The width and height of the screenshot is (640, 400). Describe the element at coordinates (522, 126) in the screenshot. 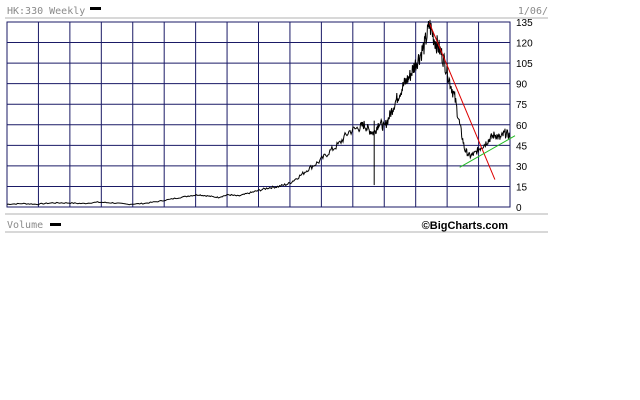

I see `y-tick-label: 60` at that location.